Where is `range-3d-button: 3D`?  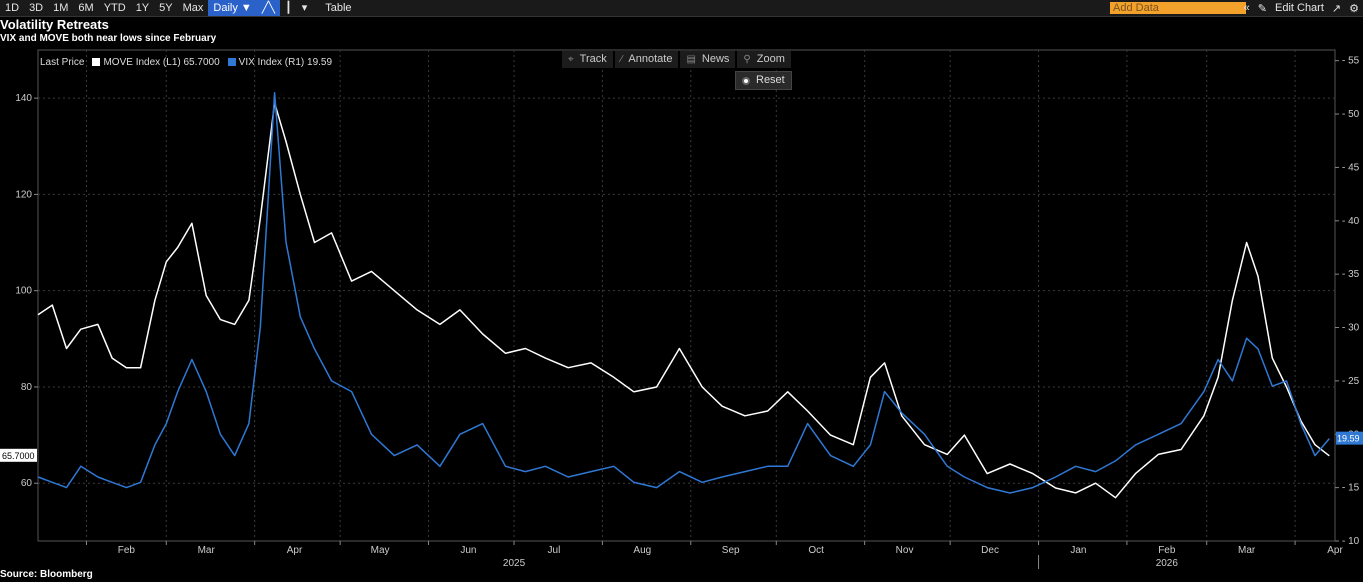 range-3d-button: 3D is located at coordinates (36, 8).